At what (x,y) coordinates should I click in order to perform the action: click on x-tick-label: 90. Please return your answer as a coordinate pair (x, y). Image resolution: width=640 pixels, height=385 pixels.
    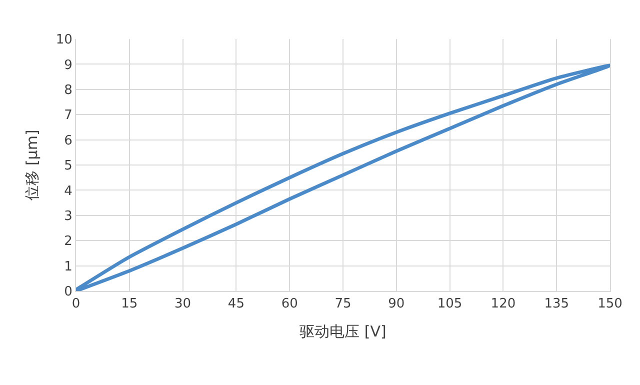
    Looking at the image, I should click on (396, 304).